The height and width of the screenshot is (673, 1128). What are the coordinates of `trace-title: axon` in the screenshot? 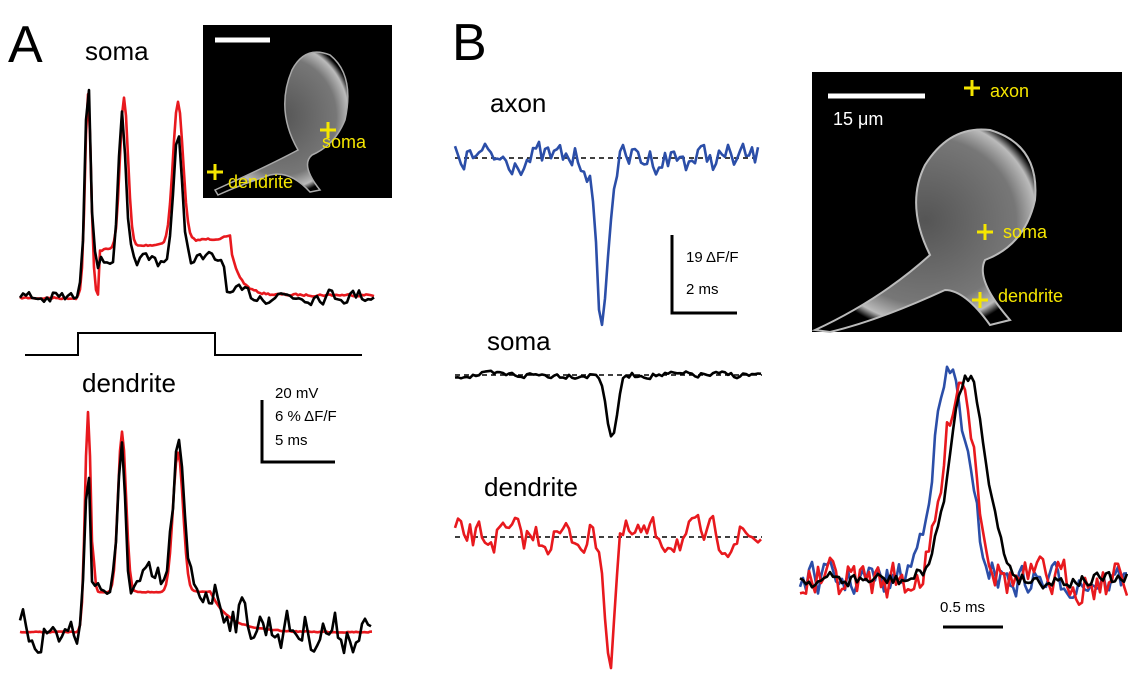 It's located at (518, 103).